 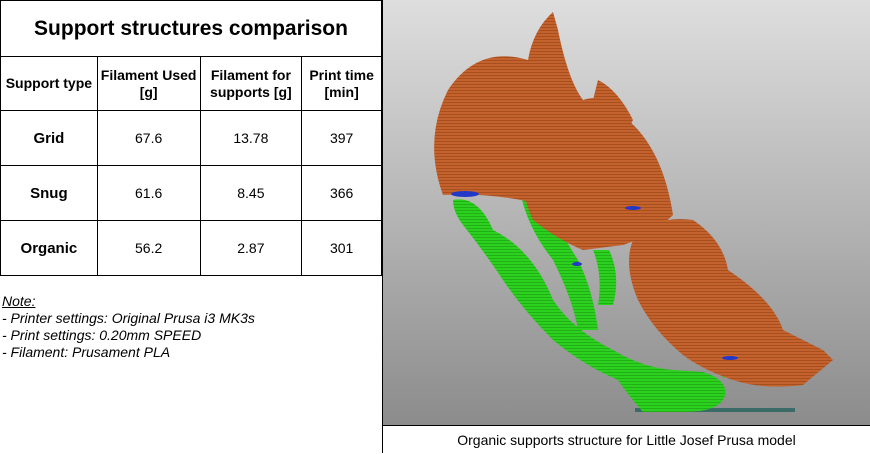 What do you see at coordinates (148, 138) in the screenshot?
I see `cell-filament-used: 67.6` at bounding box center [148, 138].